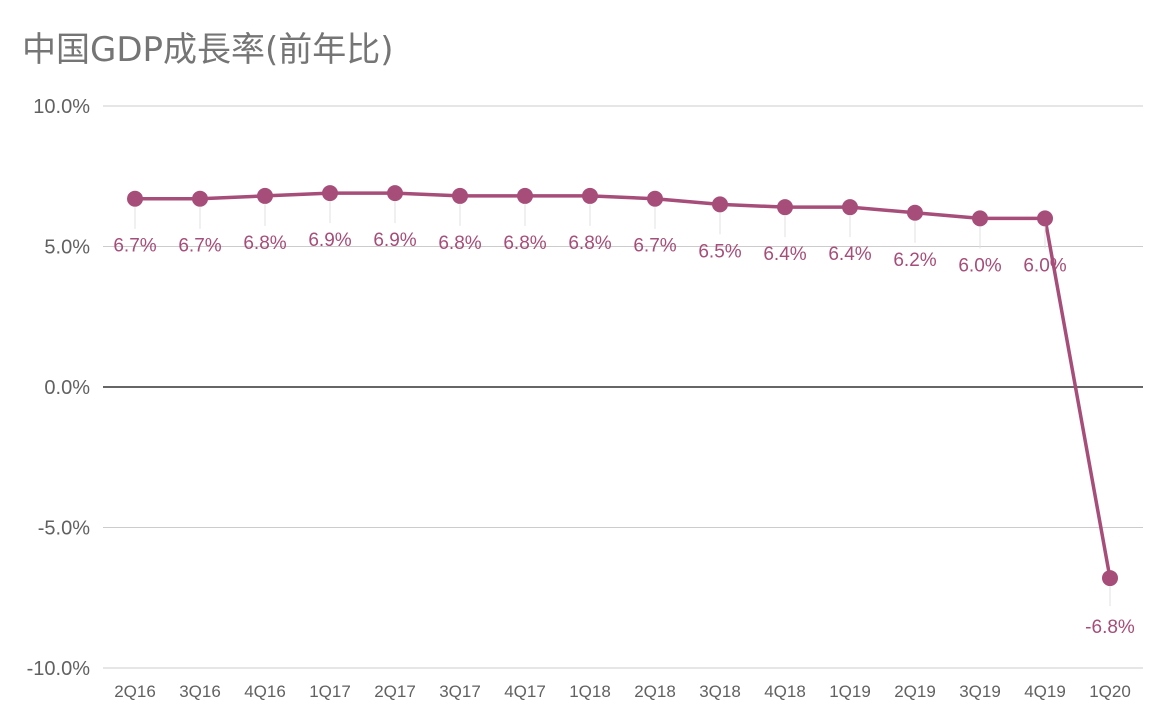  Describe the element at coordinates (785, 691) in the screenshot. I see `x-tick-label: 4Q18` at that location.